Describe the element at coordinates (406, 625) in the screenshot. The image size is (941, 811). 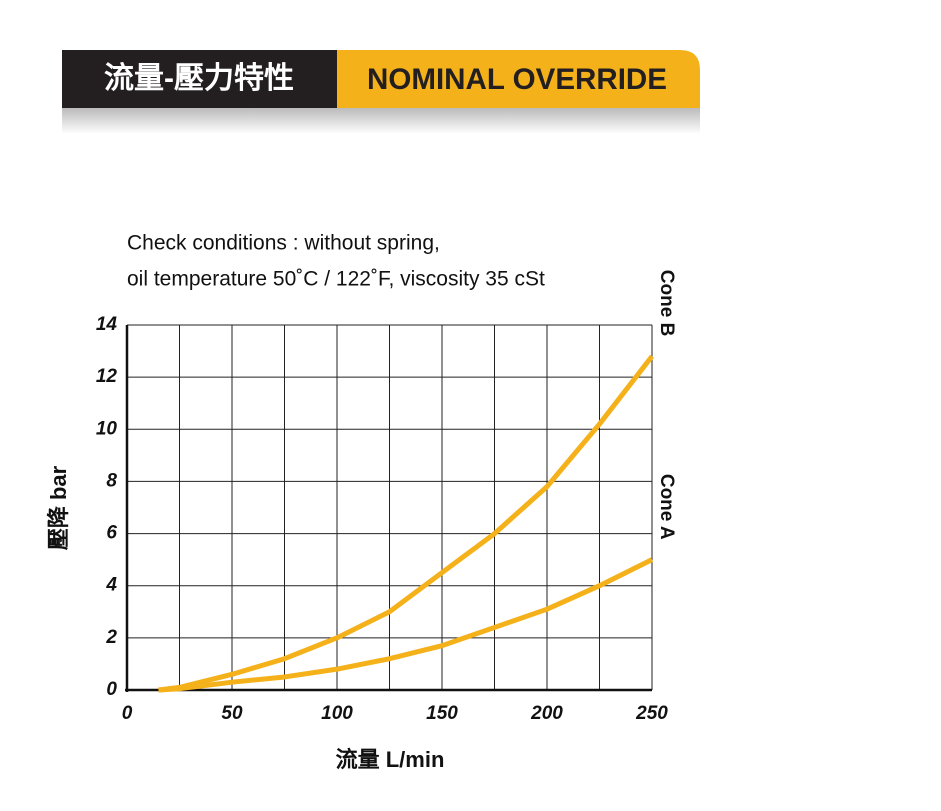
I see `series-line` at that location.